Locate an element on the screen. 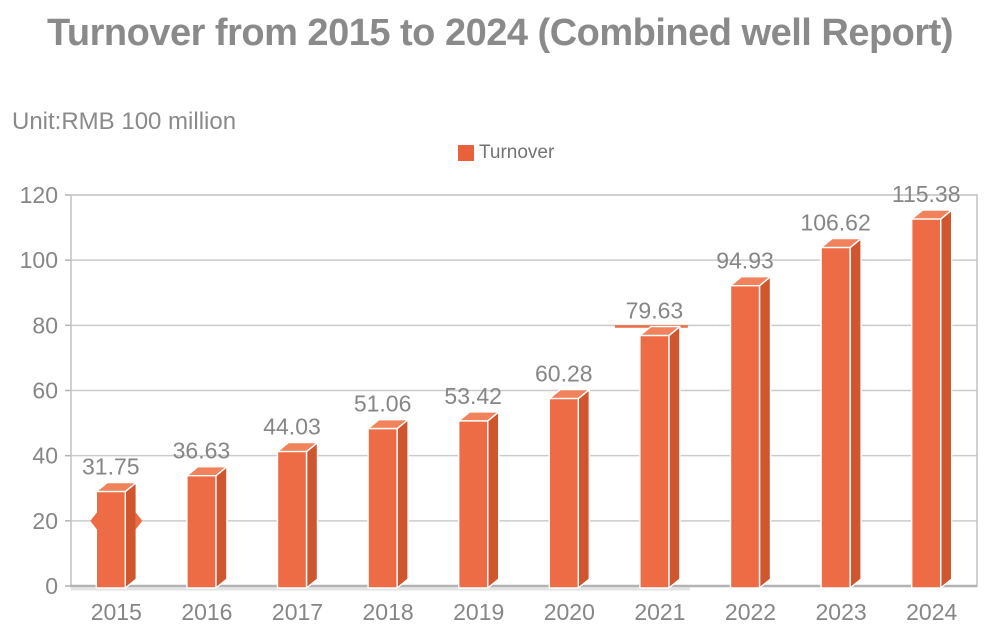  x-tick-label-2016: 2016 is located at coordinates (206, 612).